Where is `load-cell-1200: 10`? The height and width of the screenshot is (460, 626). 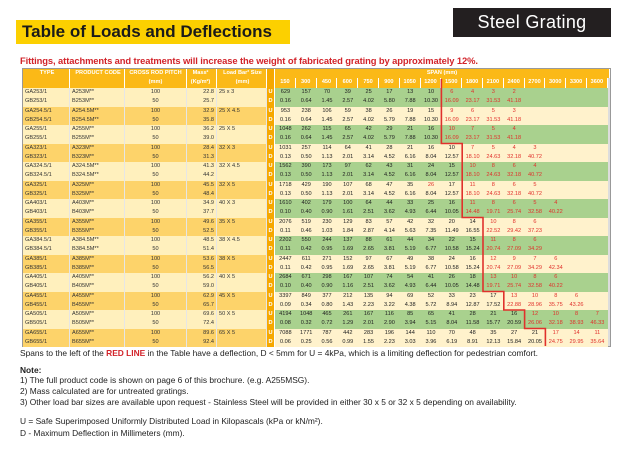
load-cell-1200: 10 is located at coordinates (431, 93).